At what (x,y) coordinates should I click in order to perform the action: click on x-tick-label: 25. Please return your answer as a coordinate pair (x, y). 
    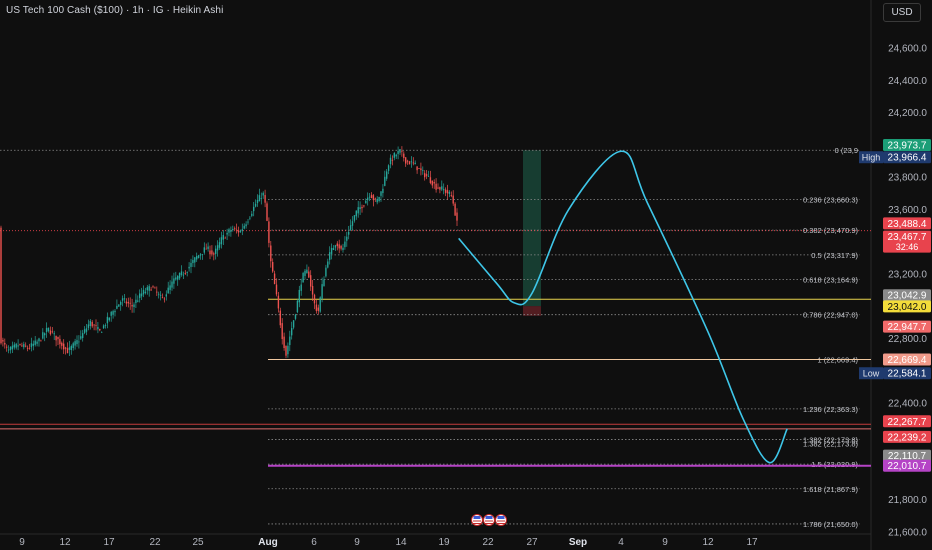
    Looking at the image, I should click on (198, 542).